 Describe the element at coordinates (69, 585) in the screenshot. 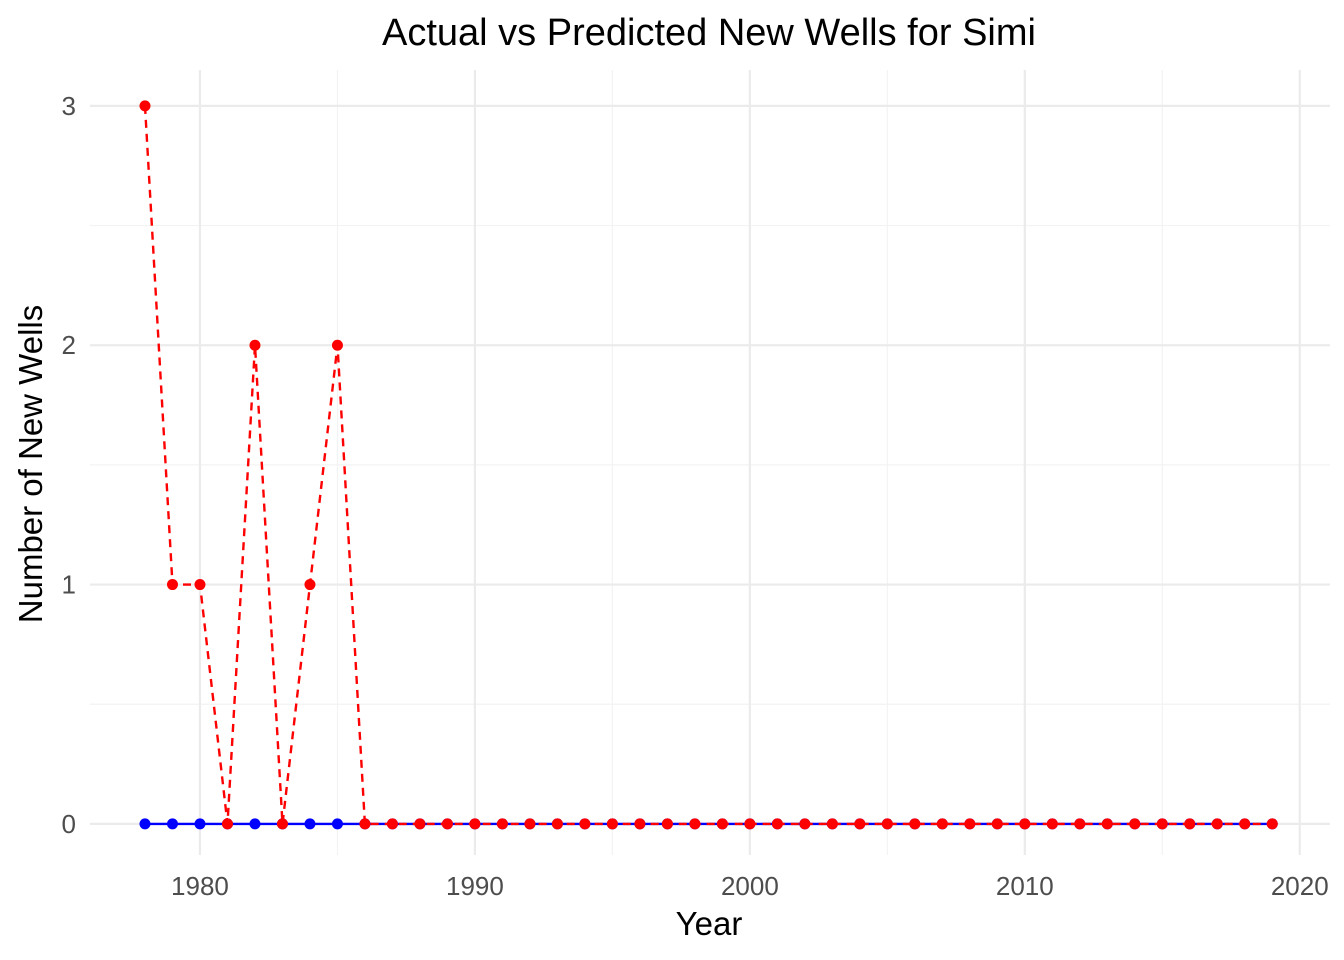

I see `y-tick-label: 1` at that location.